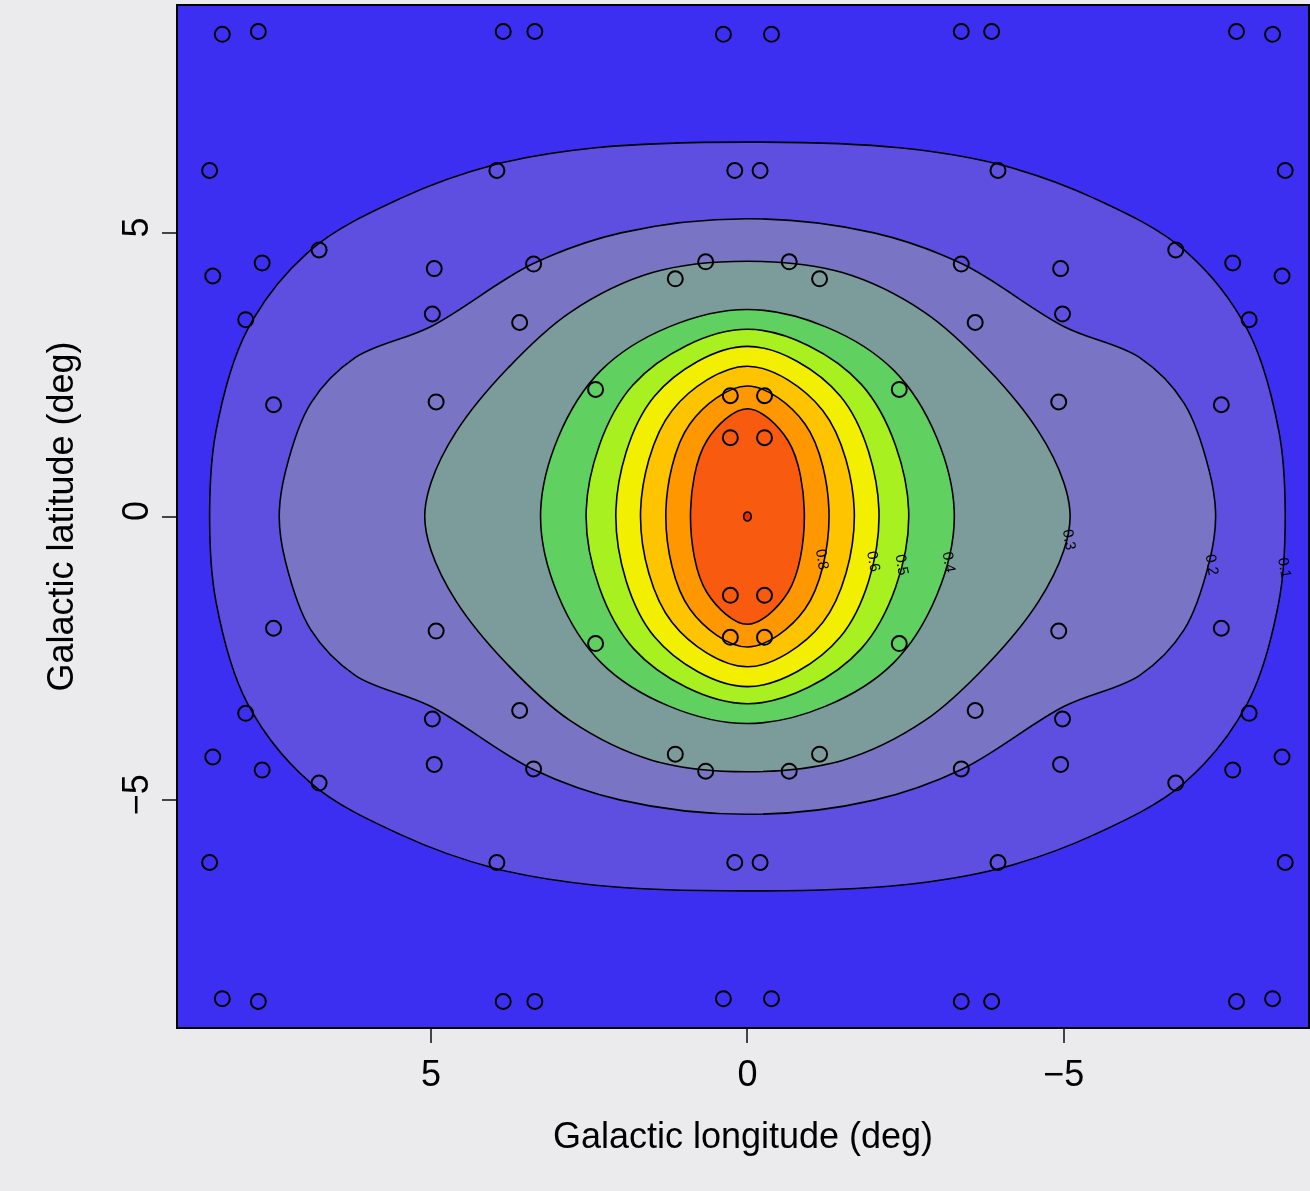 Image resolution: width=1310 pixels, height=1191 pixels. I want to click on y-tick-label: −5, so click(135, 795).